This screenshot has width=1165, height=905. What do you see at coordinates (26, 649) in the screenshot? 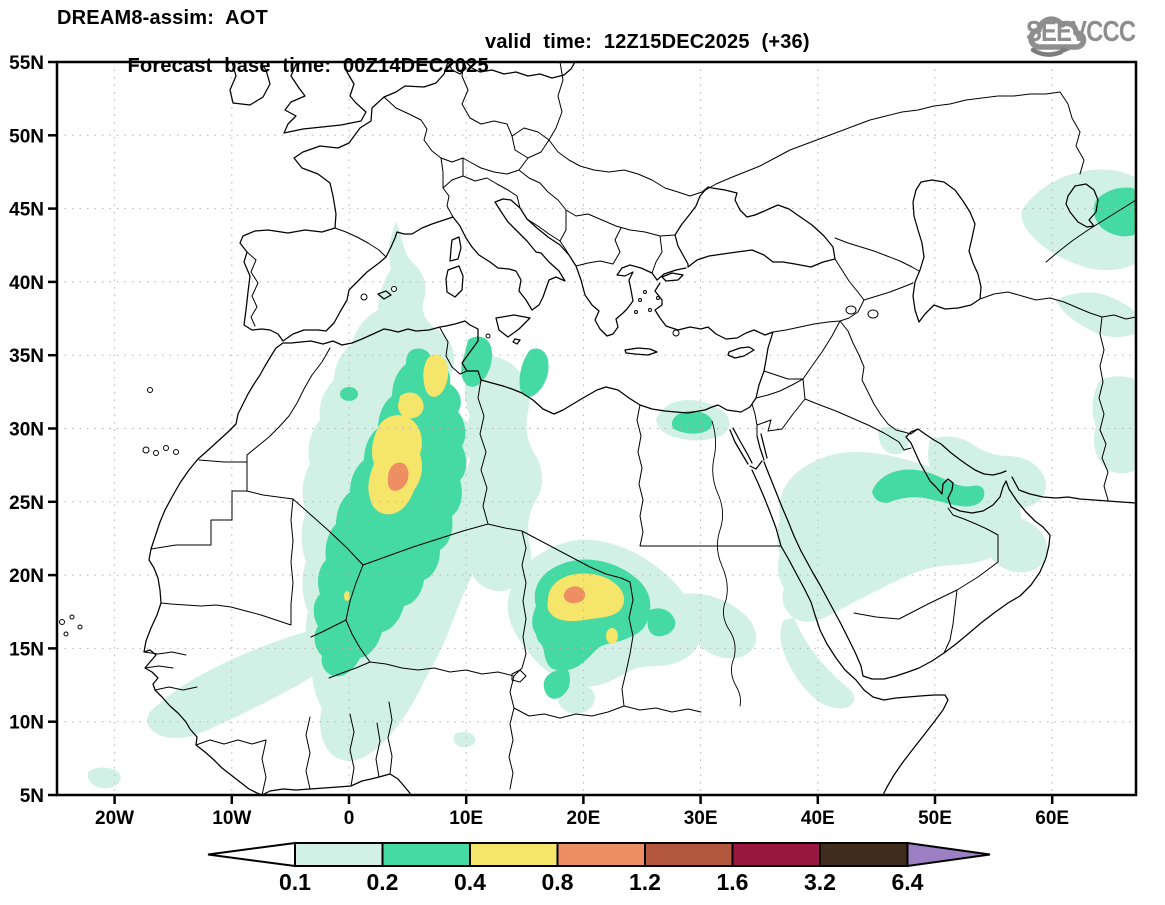
I see `lat-tick-label: 15N` at bounding box center [26, 649].